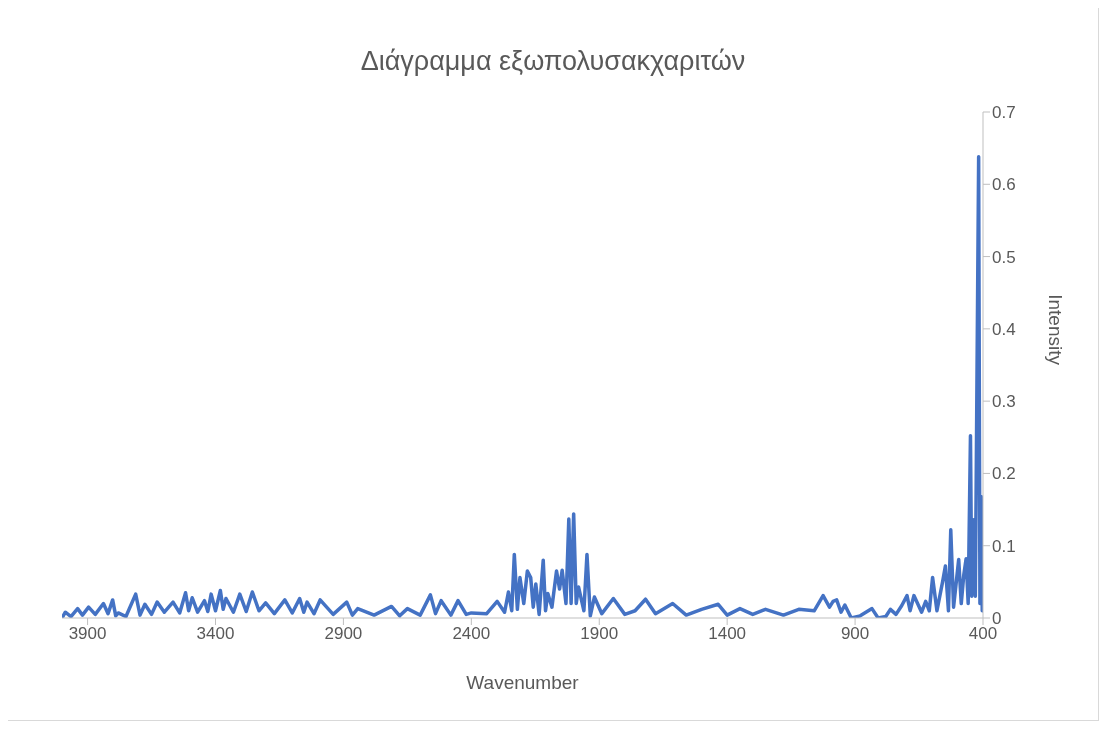 This screenshot has height=729, width=1102. Describe the element at coordinates (1004, 257) in the screenshot. I see `y-tick-label: 0.5` at that location.